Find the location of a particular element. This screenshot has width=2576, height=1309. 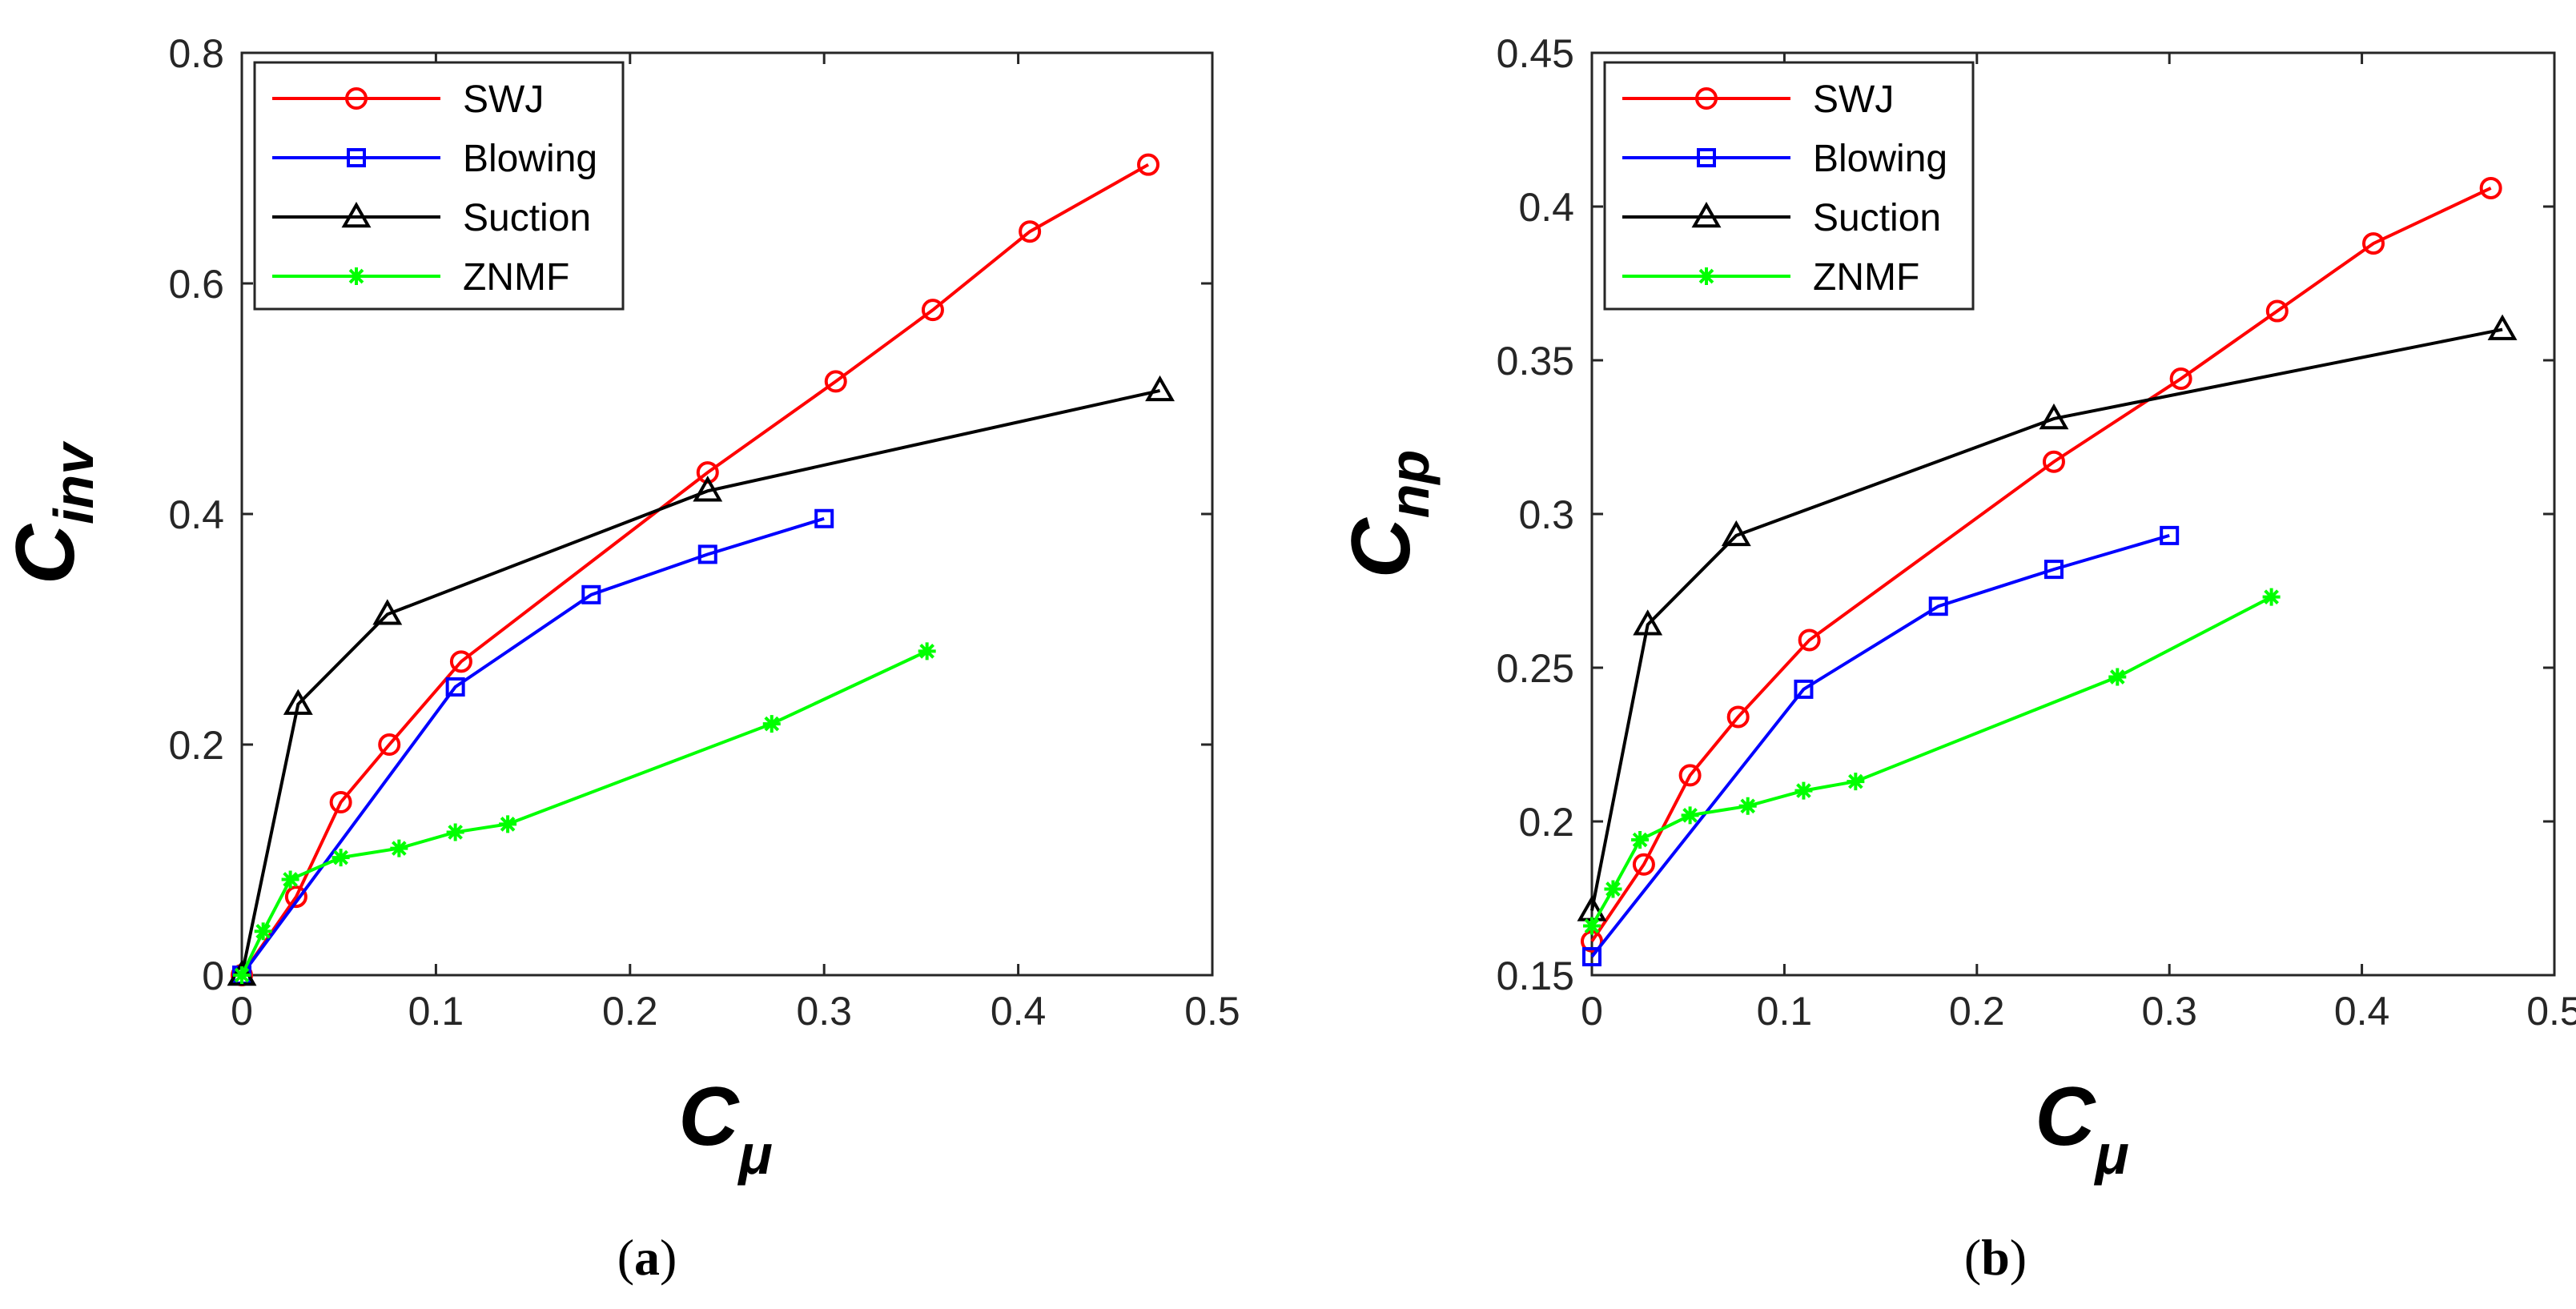

series-line-blowing is located at coordinates (532, 746).